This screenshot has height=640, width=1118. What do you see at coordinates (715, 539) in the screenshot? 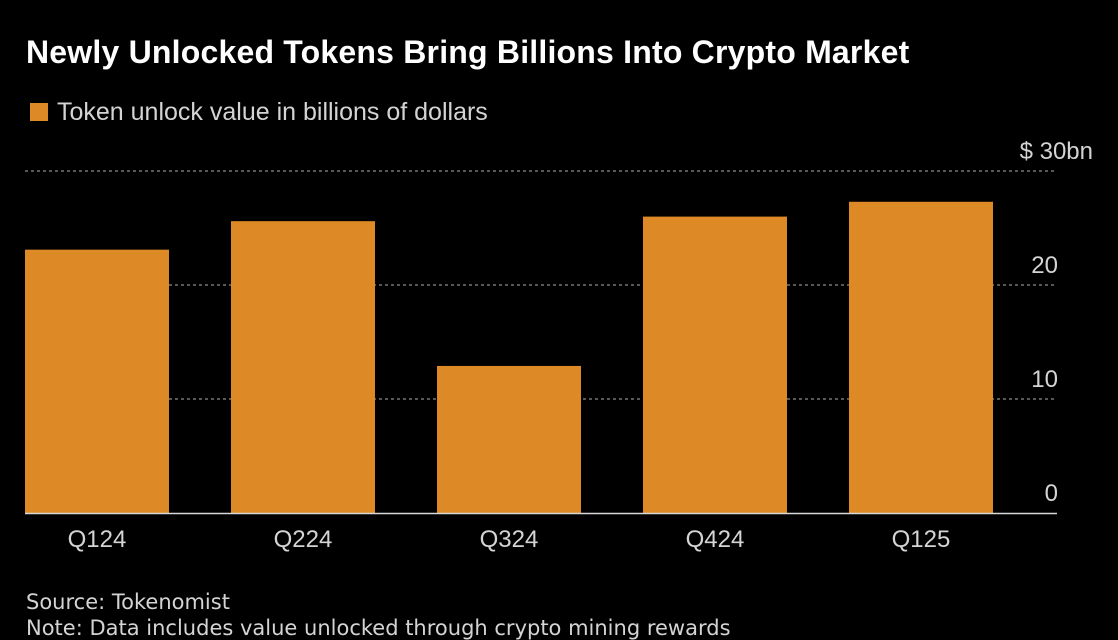
I see `x-tick-label: Q424` at bounding box center [715, 539].